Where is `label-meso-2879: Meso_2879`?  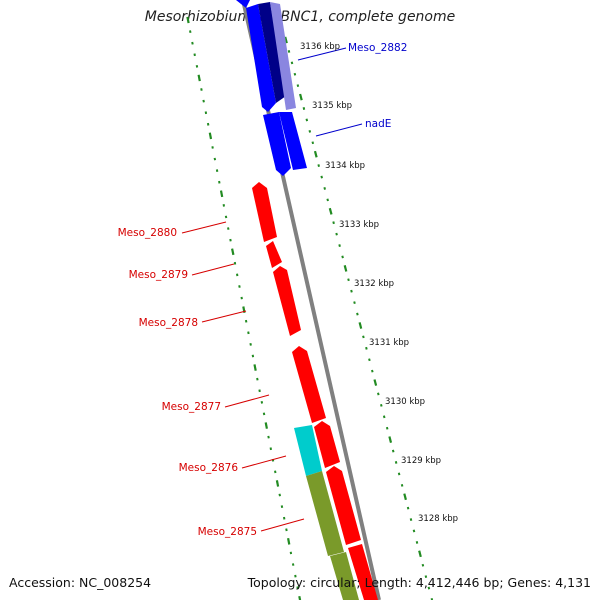 label-meso-2879: Meso_2879 is located at coordinates (158, 275).